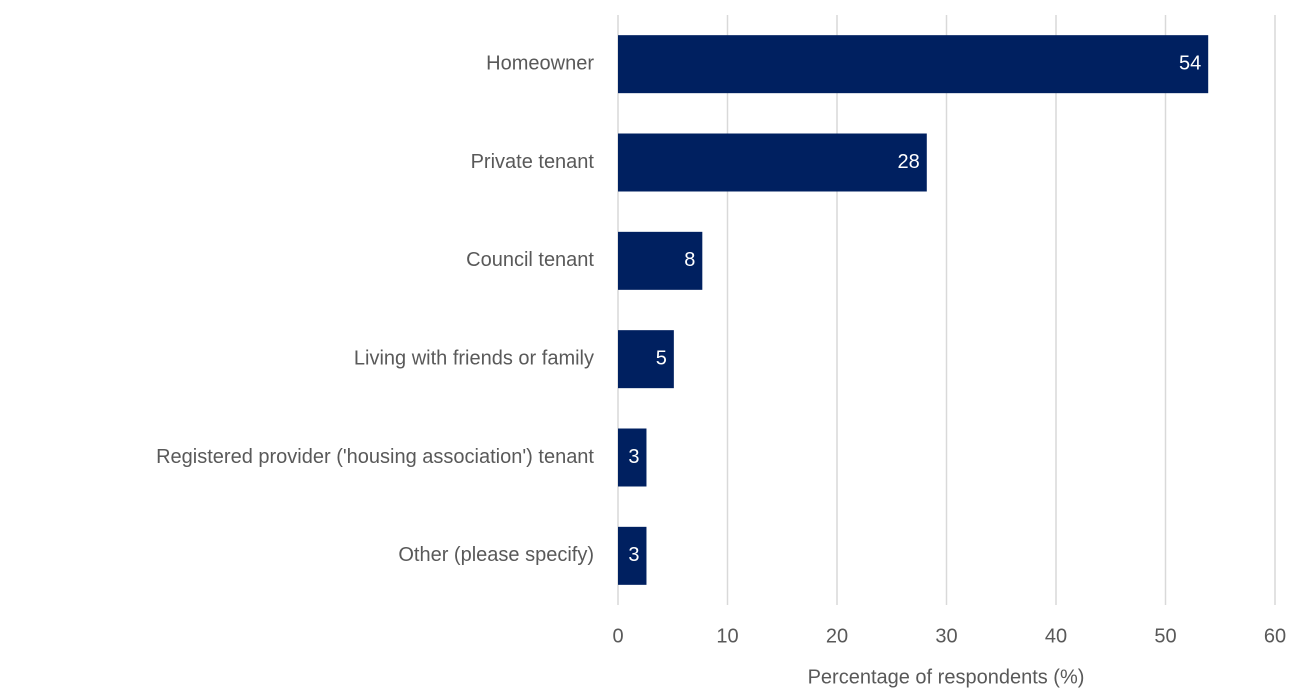 This screenshot has height=691, width=1294. I want to click on y-tick-label: Council tenant, so click(530, 260).